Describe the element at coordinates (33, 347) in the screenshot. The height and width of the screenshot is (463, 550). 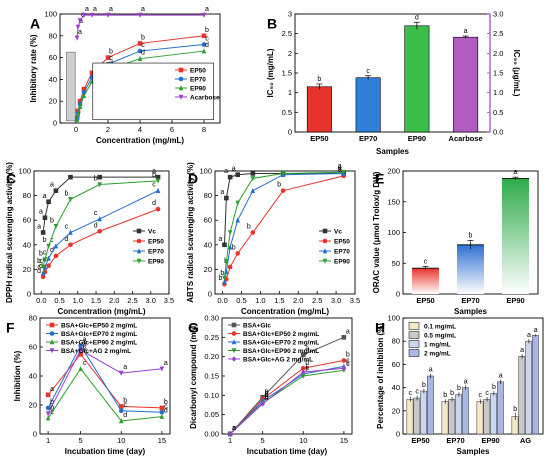
I see `y-tick-label: 60` at that location.